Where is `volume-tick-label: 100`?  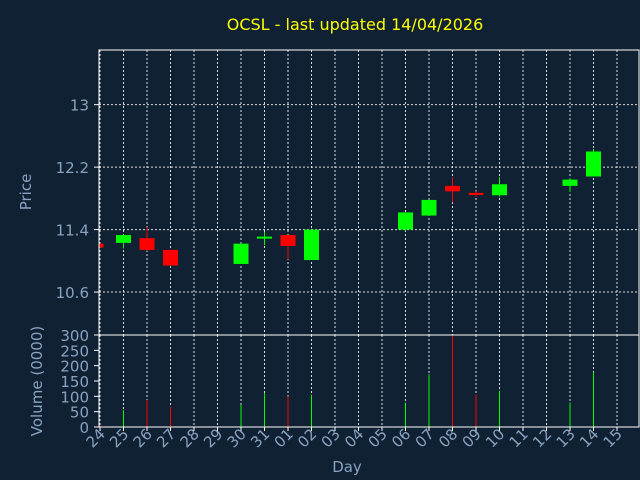
volume-tick-label: 100 is located at coordinates (74, 397).